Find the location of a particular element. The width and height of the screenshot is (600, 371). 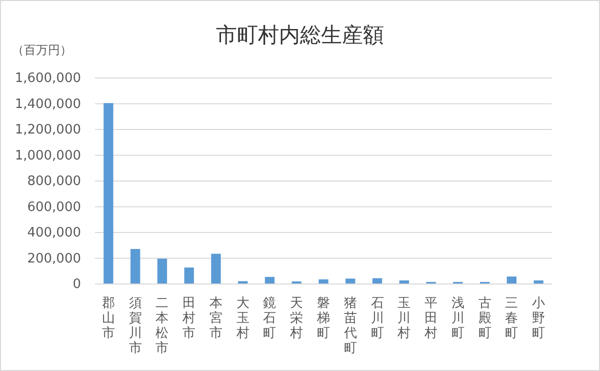

chart-title: 市町村内総生産額 is located at coordinates (300, 35).